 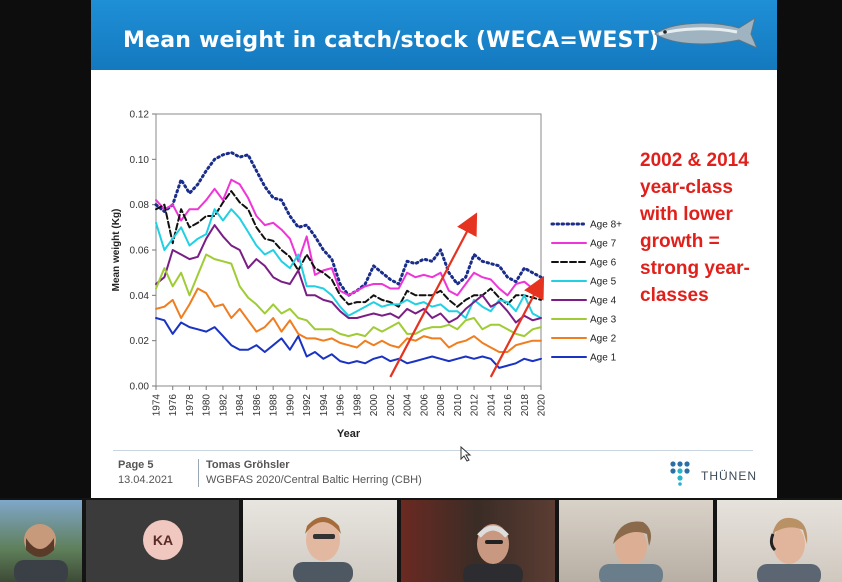 What do you see at coordinates (466, 454) in the screenshot?
I see `mouse-cursor-icon` at bounding box center [466, 454].